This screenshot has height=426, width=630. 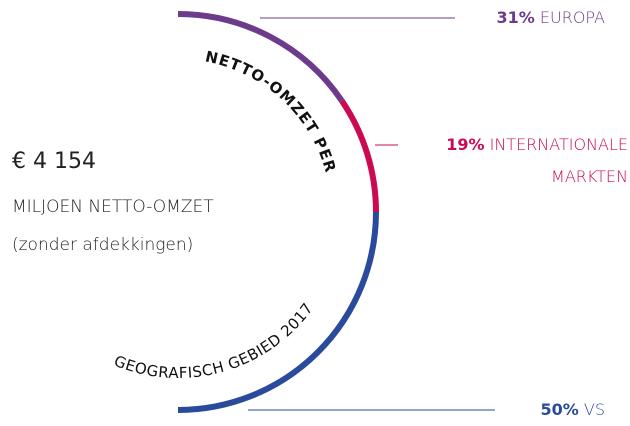 I want to click on chart-title: NETTO-OMZET PER, so click(x=272, y=112).